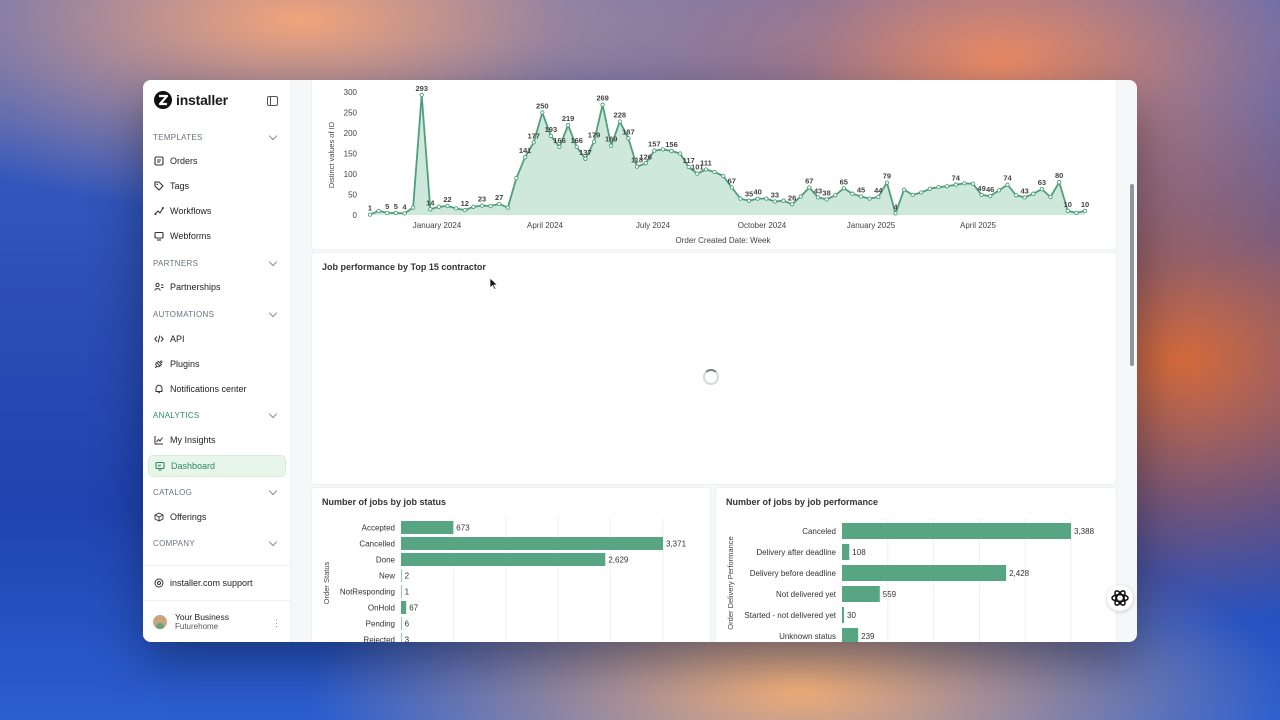 The width and height of the screenshot is (1280, 720). Describe the element at coordinates (645, 156) in the screenshot. I see `data-label: 126` at that location.